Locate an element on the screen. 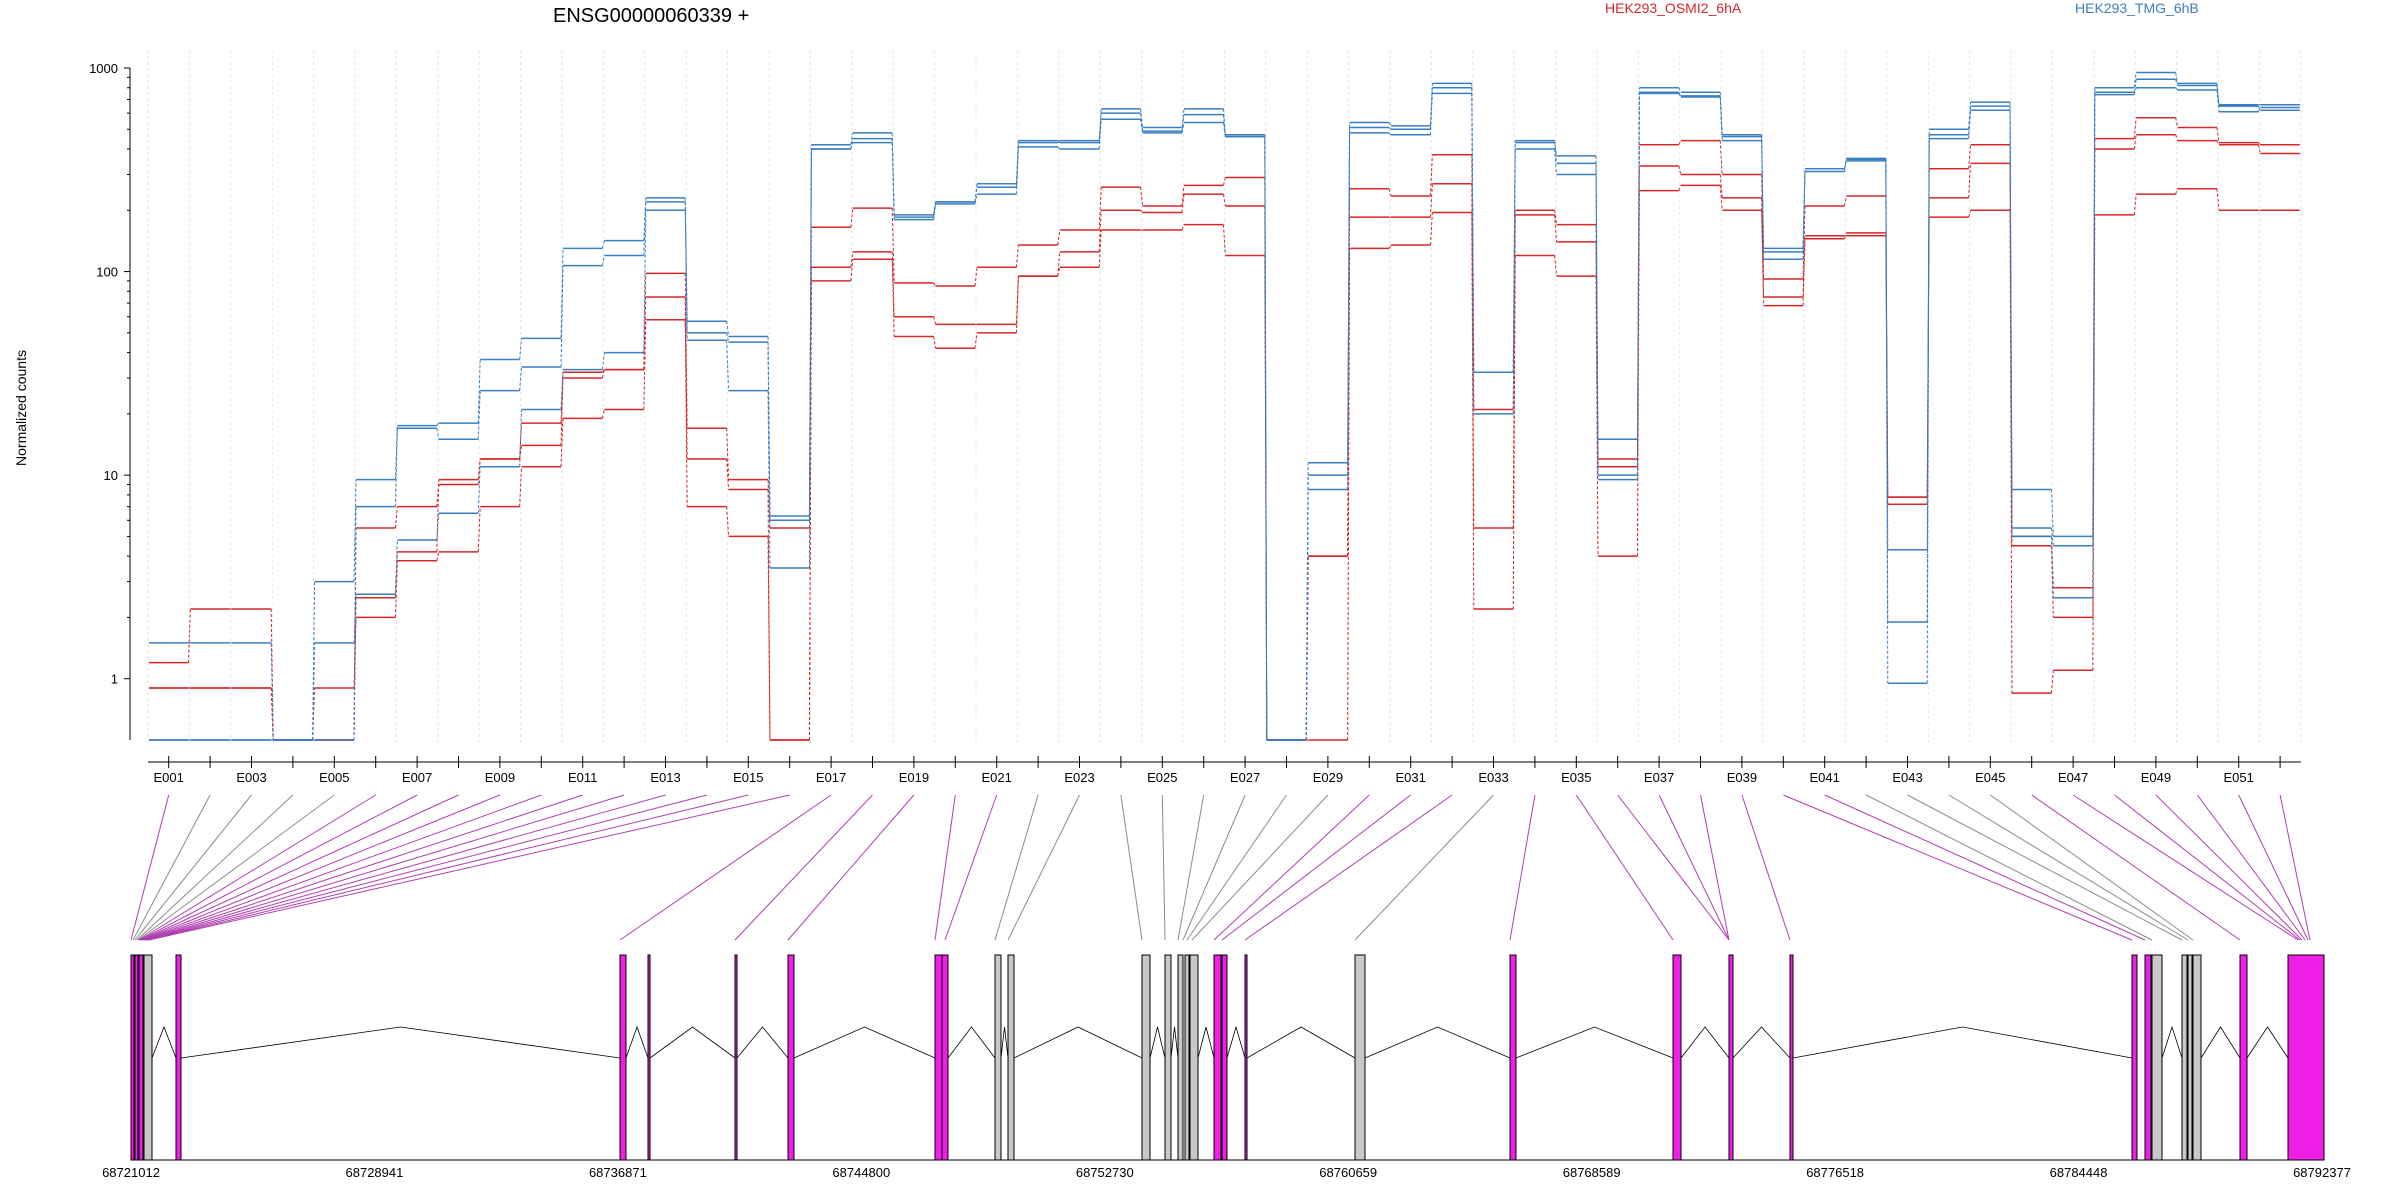  coordinate-label: 68784448 is located at coordinates (2079, 1172).